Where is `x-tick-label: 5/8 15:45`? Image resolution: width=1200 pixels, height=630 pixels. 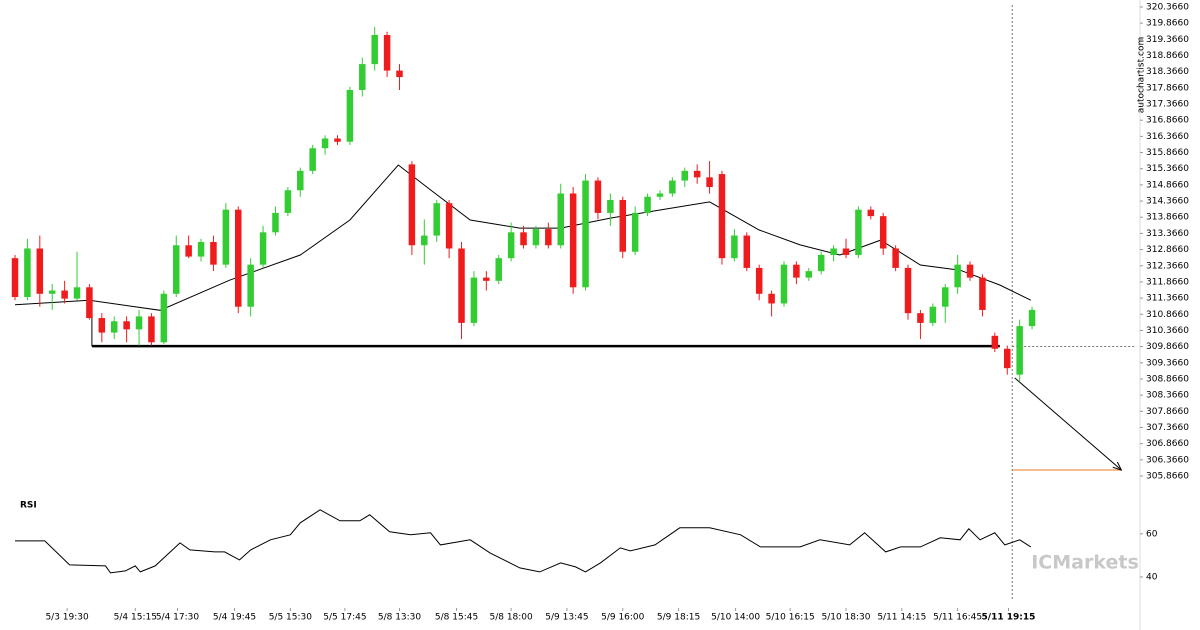 x-tick-label: 5/8 15:45 is located at coordinates (456, 618).